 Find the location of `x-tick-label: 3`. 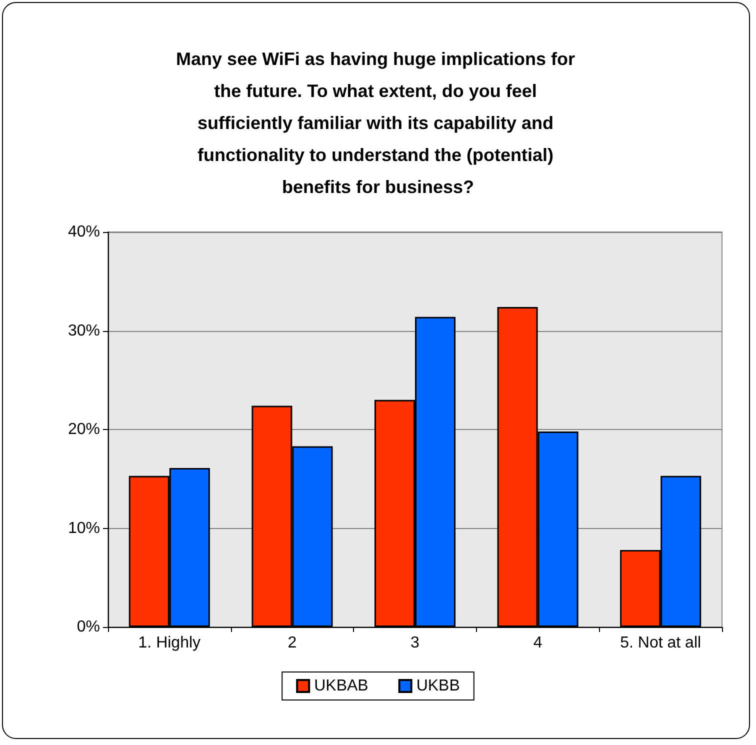

x-tick-label: 3 is located at coordinates (415, 643).